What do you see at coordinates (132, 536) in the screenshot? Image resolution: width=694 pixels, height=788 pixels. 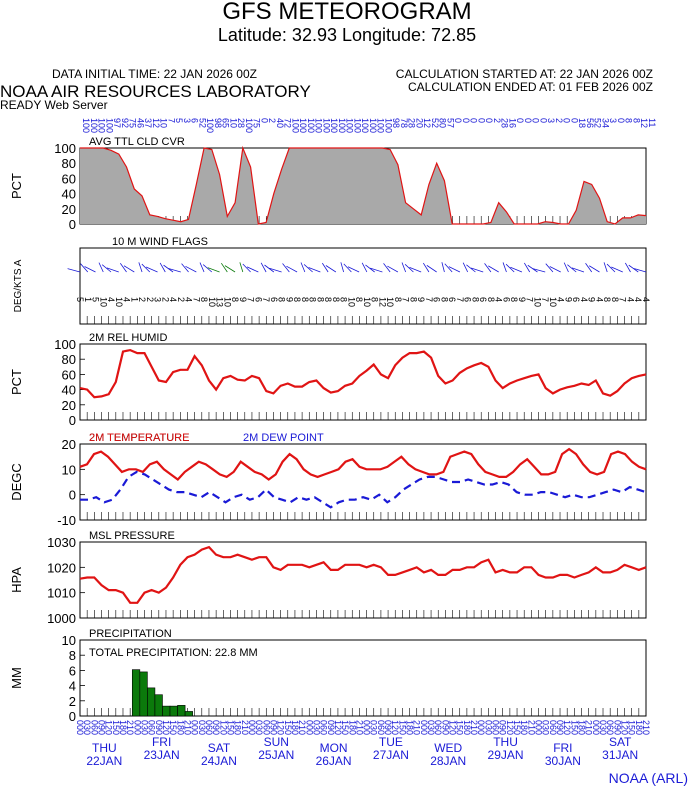 I see `panel-title-4: MSL PRESSURE` at bounding box center [132, 536].